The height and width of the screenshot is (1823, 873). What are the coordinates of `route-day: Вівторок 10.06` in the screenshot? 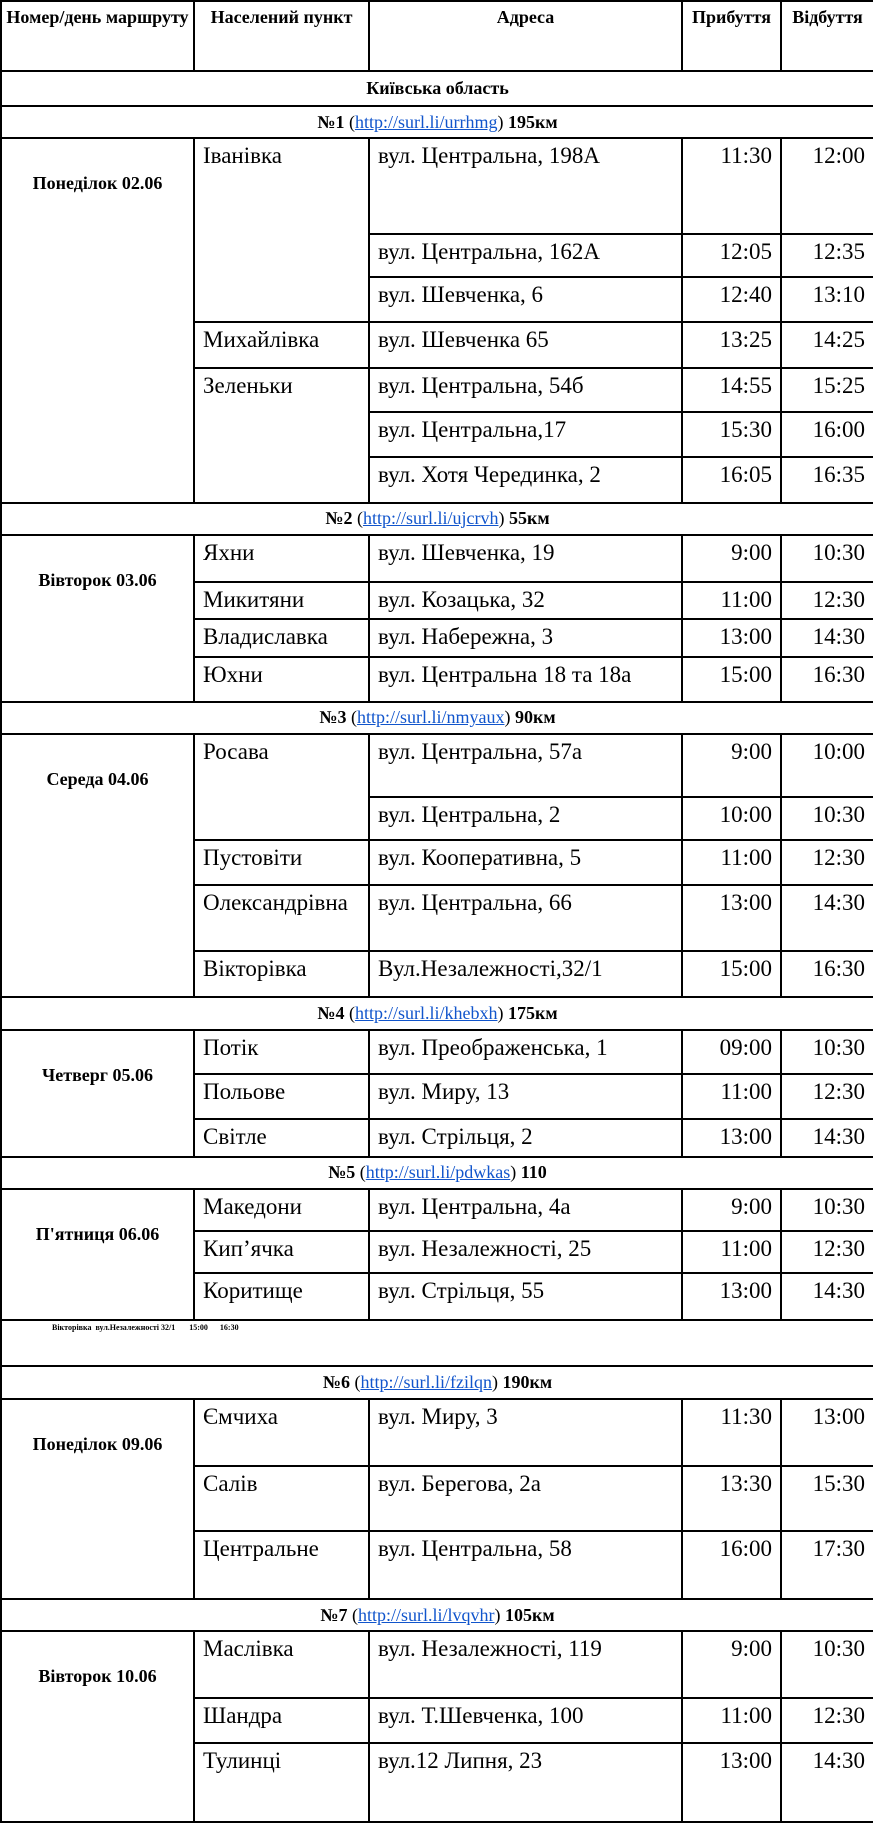 It's located at (97, 1726).